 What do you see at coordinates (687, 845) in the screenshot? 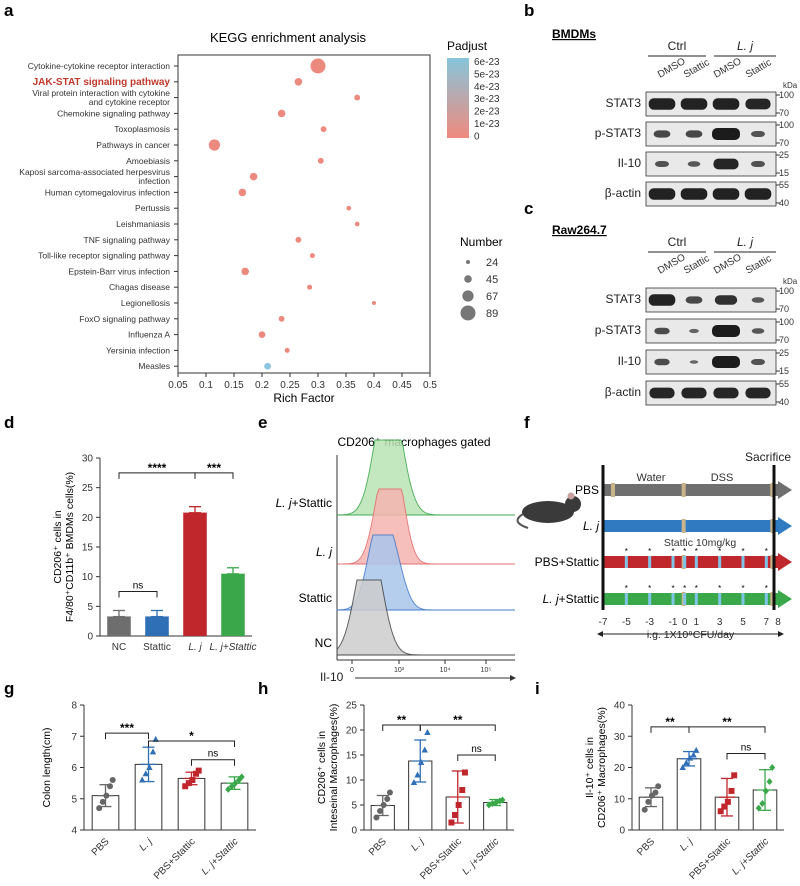
I see `x-tick-label: L. j` at bounding box center [687, 845].